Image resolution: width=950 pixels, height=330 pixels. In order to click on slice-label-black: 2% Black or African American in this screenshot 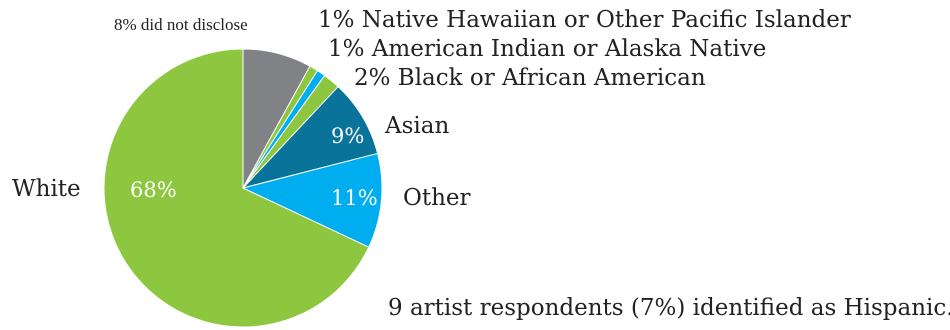, I will do `click(530, 78)`.